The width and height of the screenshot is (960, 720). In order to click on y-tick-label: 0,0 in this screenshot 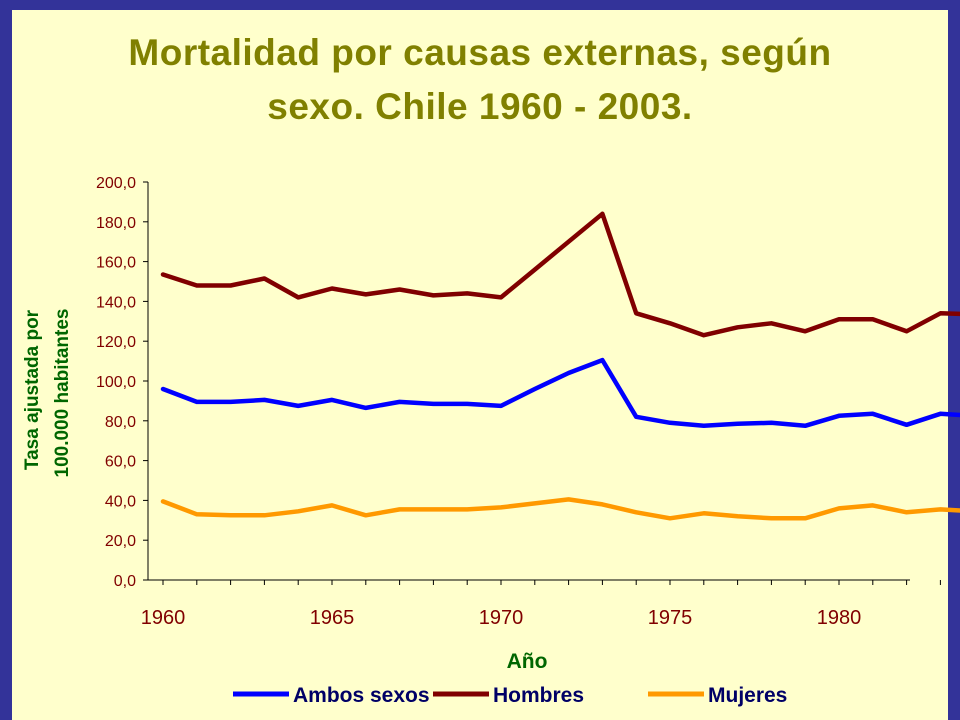, I will do `click(125, 581)`.